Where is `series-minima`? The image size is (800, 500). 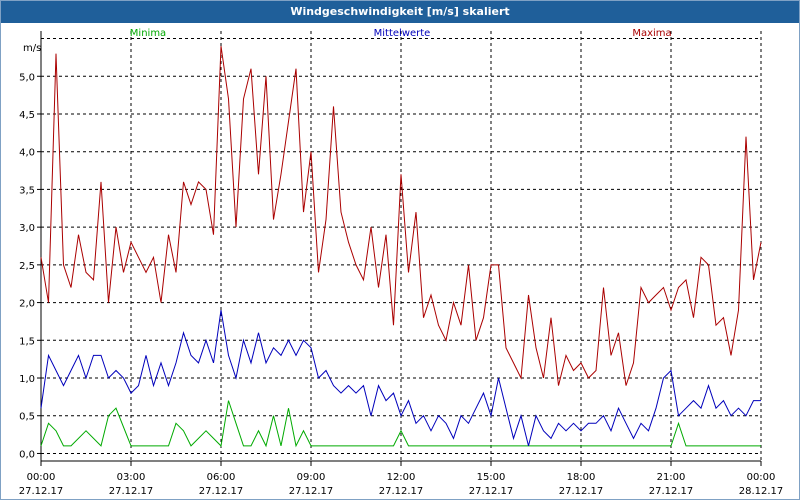
series-minima is located at coordinates (400, 424).